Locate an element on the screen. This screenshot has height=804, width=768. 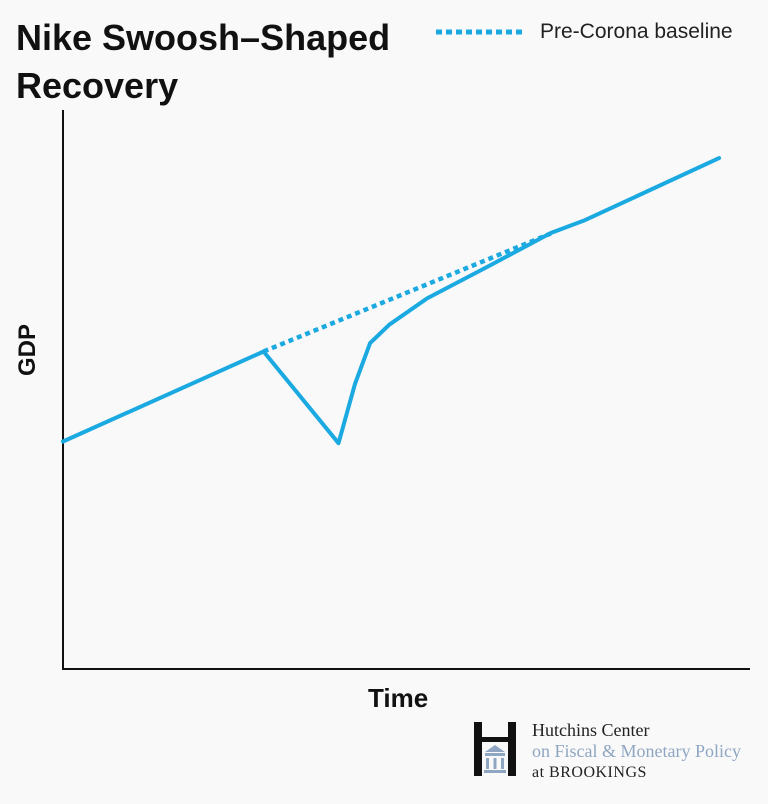
brand-line-2: on Fiscal & Monetary Policy is located at coordinates (636, 751).